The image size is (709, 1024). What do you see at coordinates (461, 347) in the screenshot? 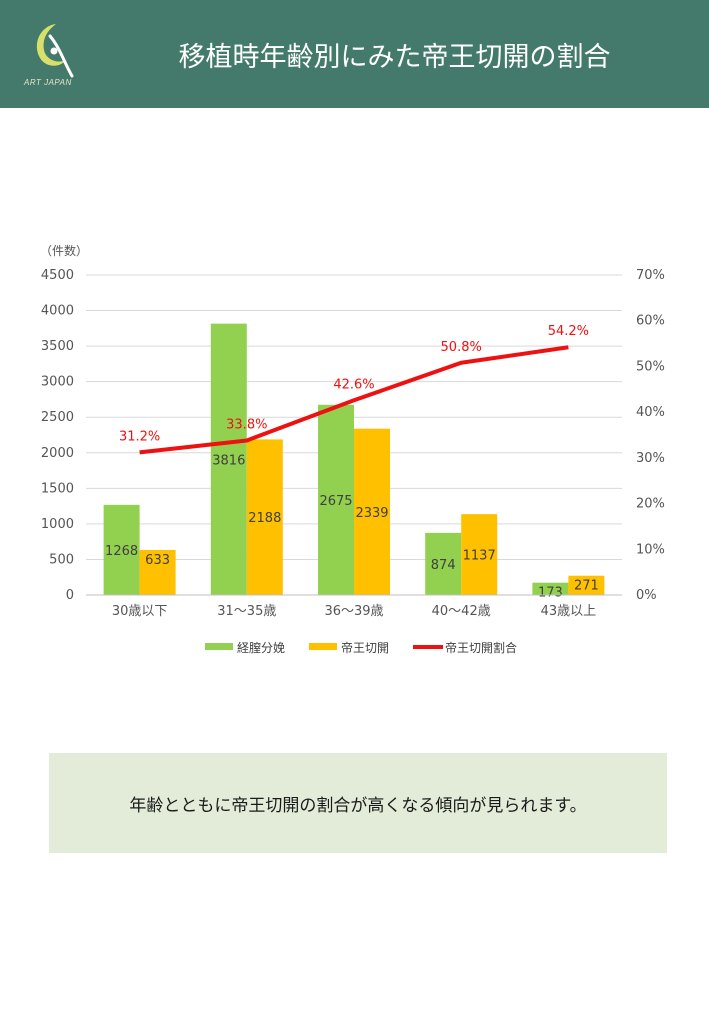
I see `line-value-label: 50.8%` at bounding box center [461, 347].